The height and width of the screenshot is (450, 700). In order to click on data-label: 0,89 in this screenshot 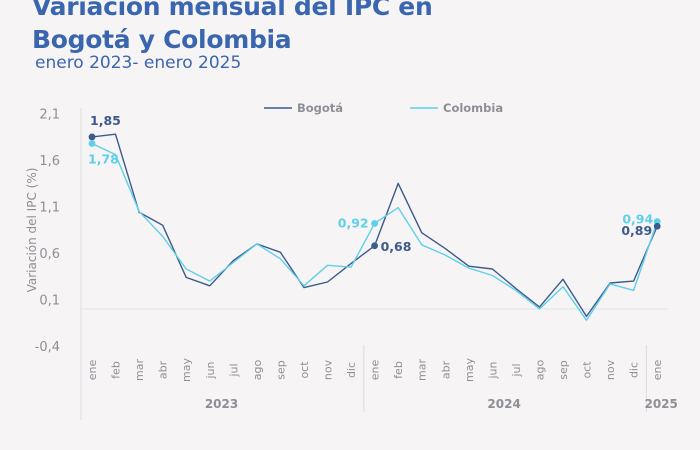, I will do `click(636, 230)`.